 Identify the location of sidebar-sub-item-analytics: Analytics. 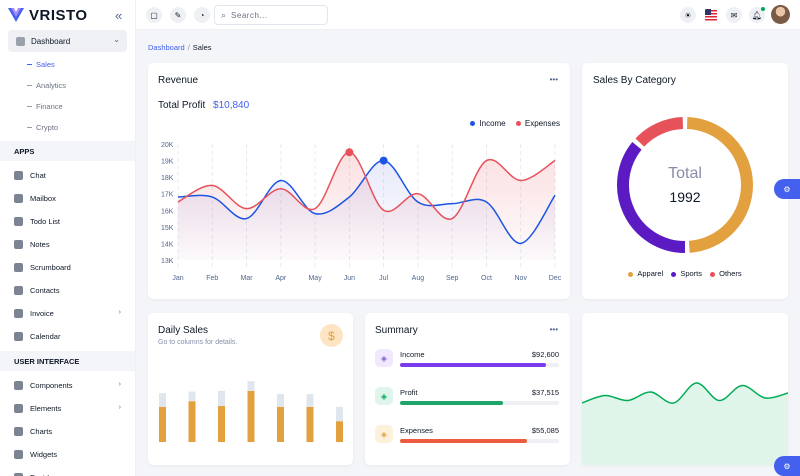
(67, 85).